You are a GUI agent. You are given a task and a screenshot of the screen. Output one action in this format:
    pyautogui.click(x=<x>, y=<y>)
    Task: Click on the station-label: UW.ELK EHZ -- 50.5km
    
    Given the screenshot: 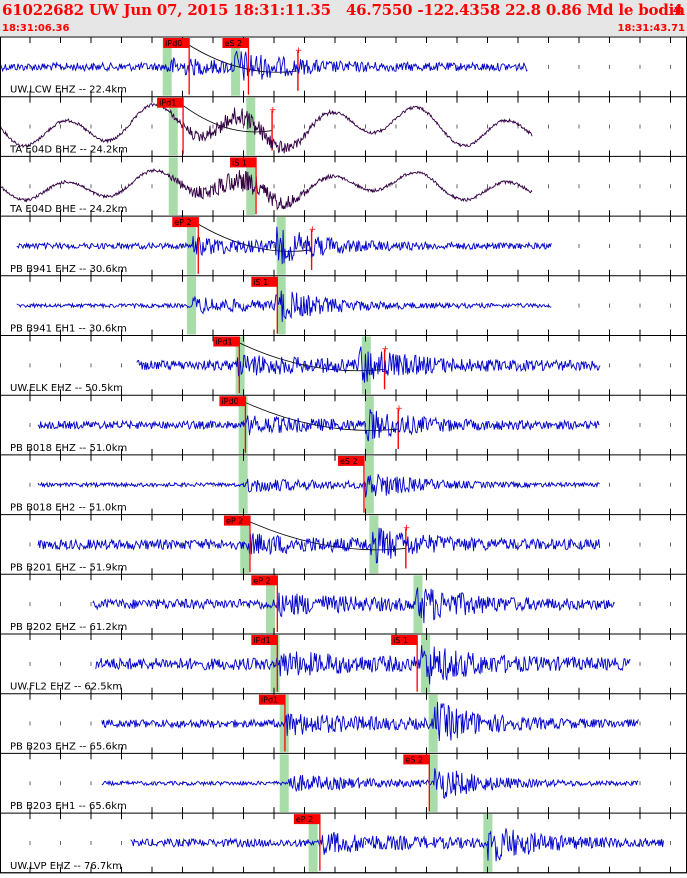 What is the action you would take?
    pyautogui.click(x=66, y=388)
    